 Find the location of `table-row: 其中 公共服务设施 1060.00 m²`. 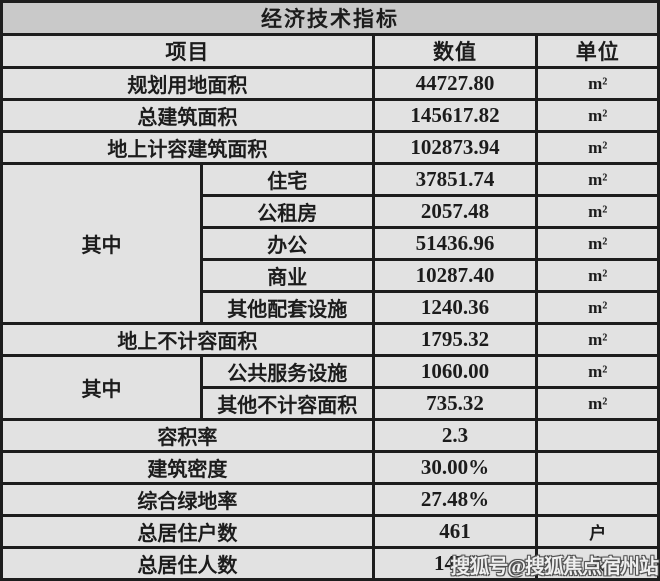

table-row: 其中 公共服务设施 1060.00 m² is located at coordinates (330, 387).